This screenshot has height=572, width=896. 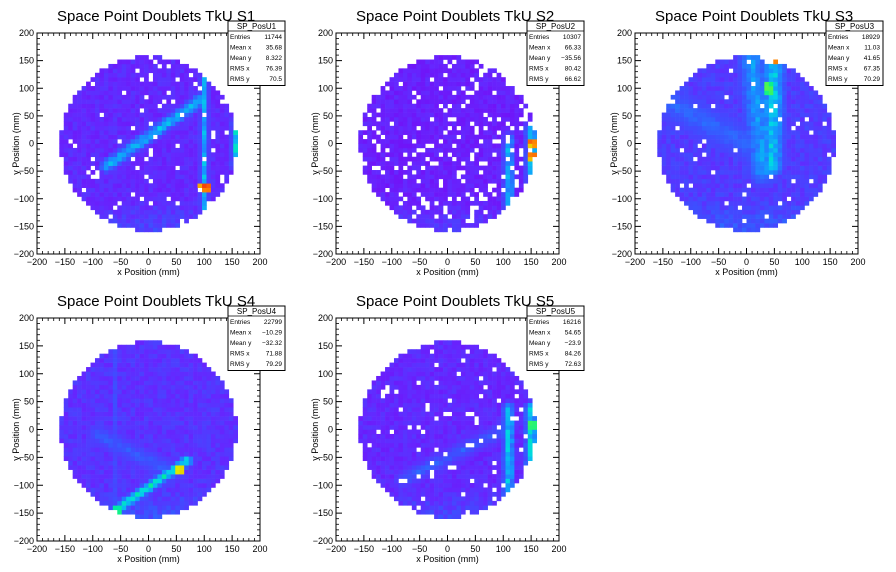 What do you see at coordinates (156, 16) in the screenshot?
I see `panel-title: Space Point Doublets TkU S1` at bounding box center [156, 16].